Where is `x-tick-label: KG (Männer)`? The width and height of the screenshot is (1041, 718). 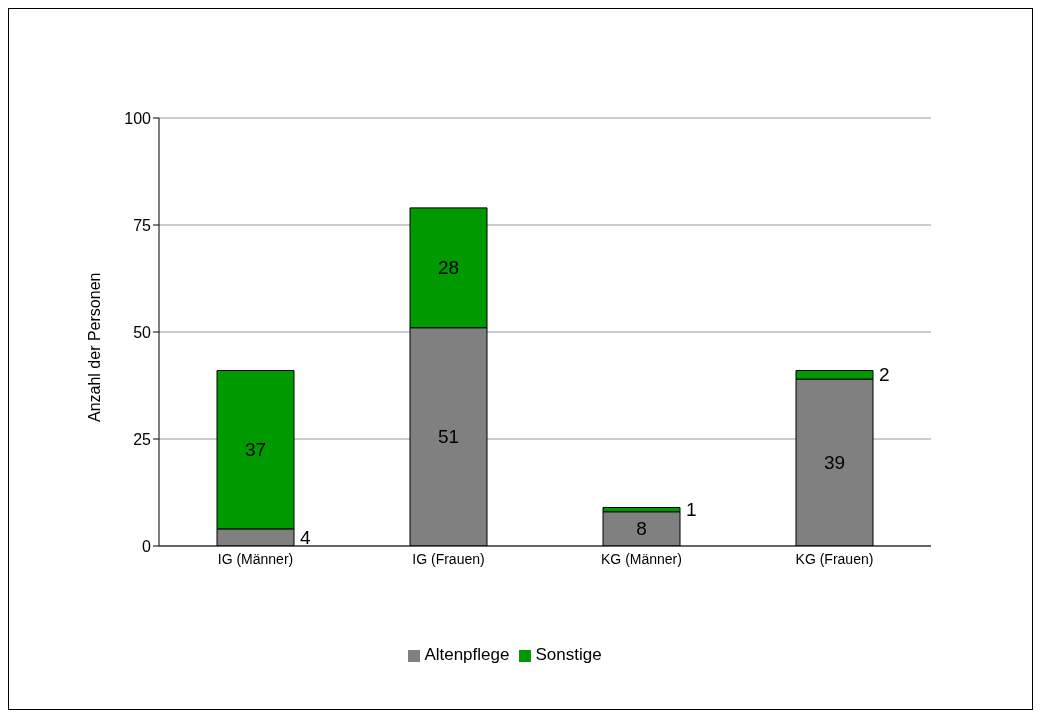
x-tick-label: KG (Männer) is located at coordinates (641, 558).